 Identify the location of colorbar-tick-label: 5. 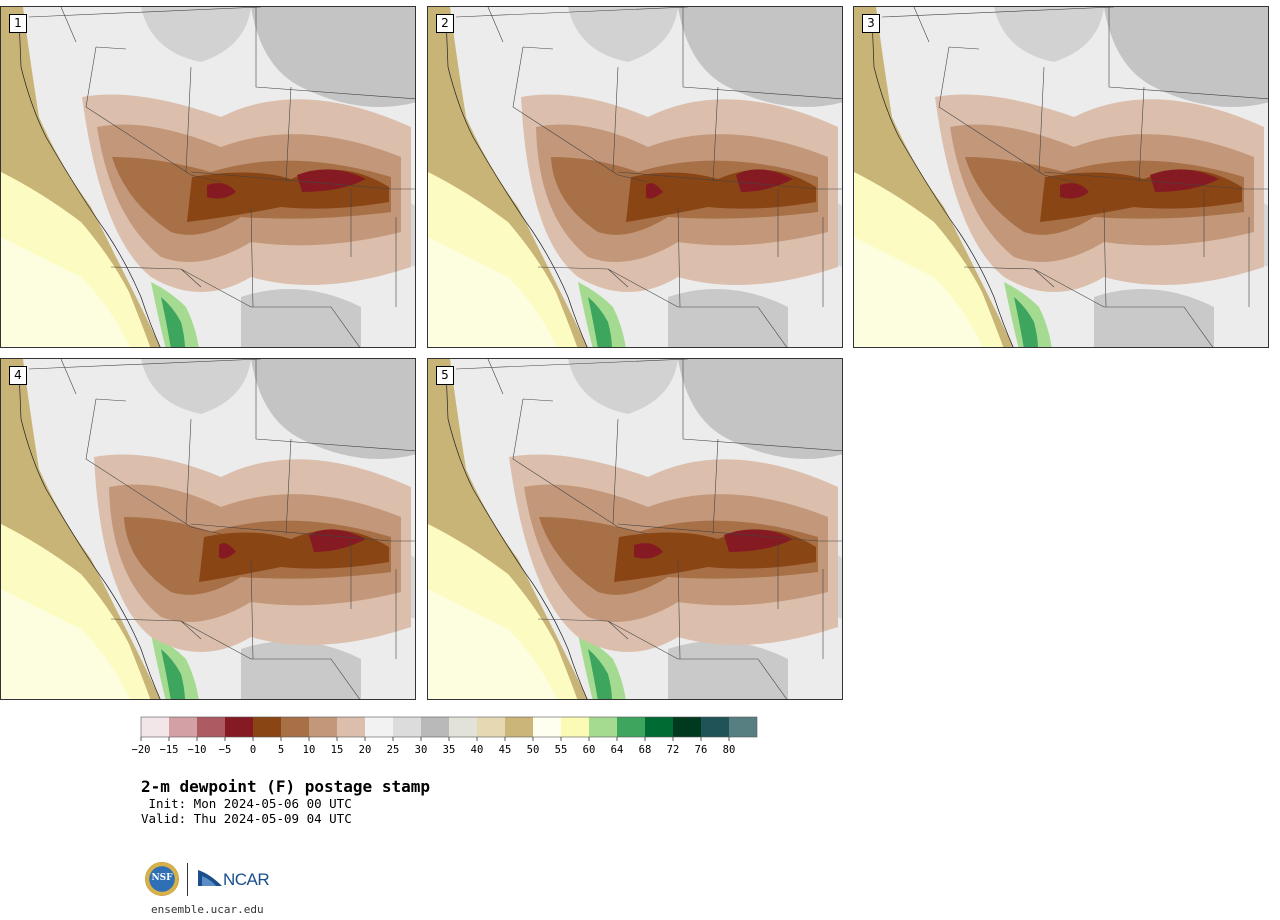
(281, 750).